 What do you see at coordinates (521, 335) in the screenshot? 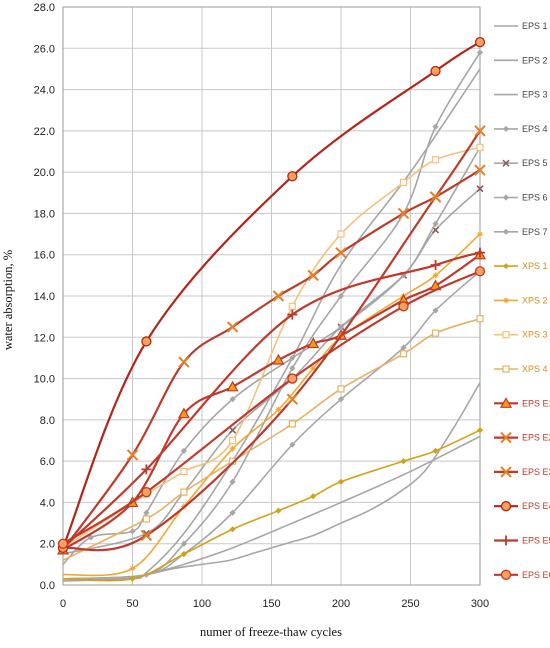
I see `legend-item: XPS 3` at bounding box center [521, 335].